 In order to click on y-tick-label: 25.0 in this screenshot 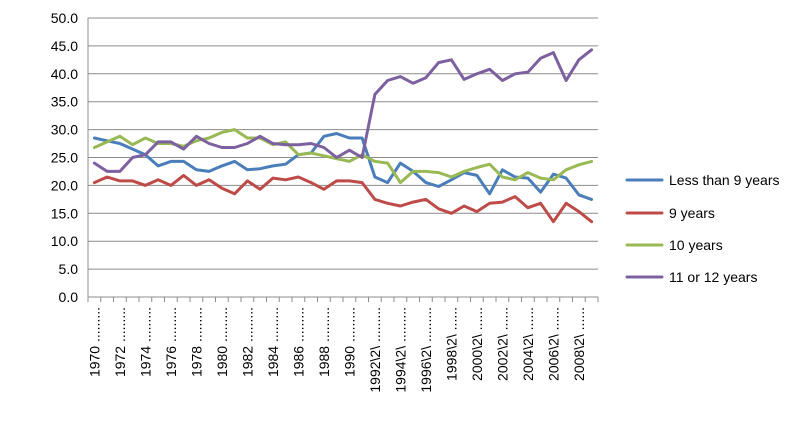, I will do `click(64, 158)`.